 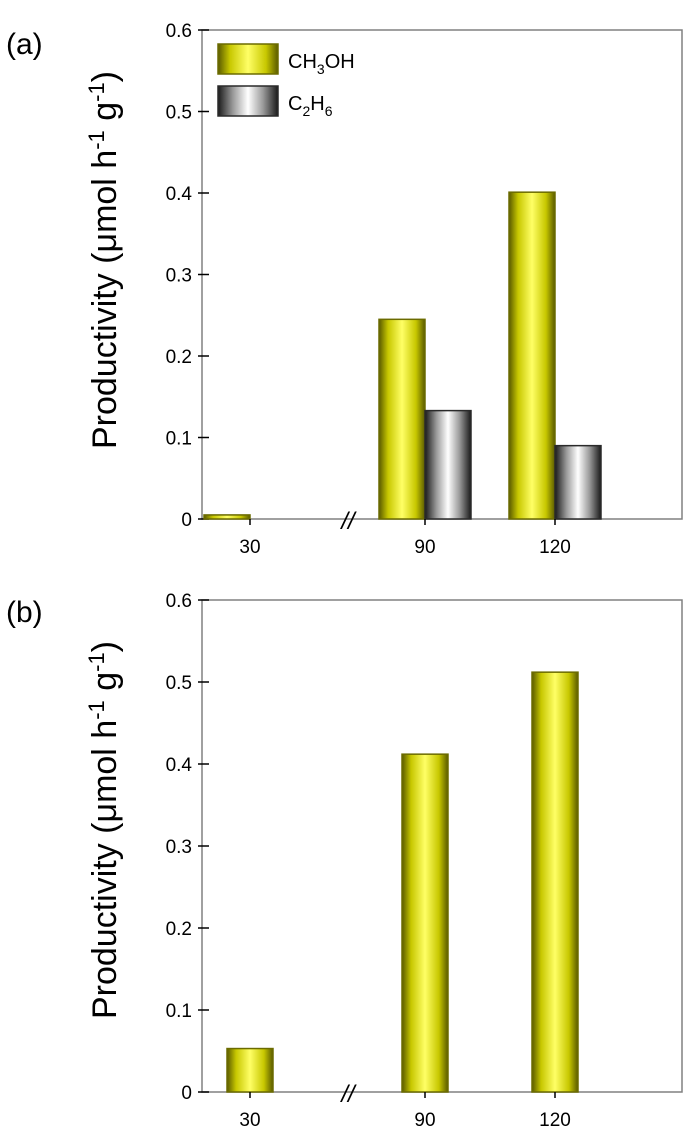 I want to click on bar-b-30-series1, so click(x=250, y=1070).